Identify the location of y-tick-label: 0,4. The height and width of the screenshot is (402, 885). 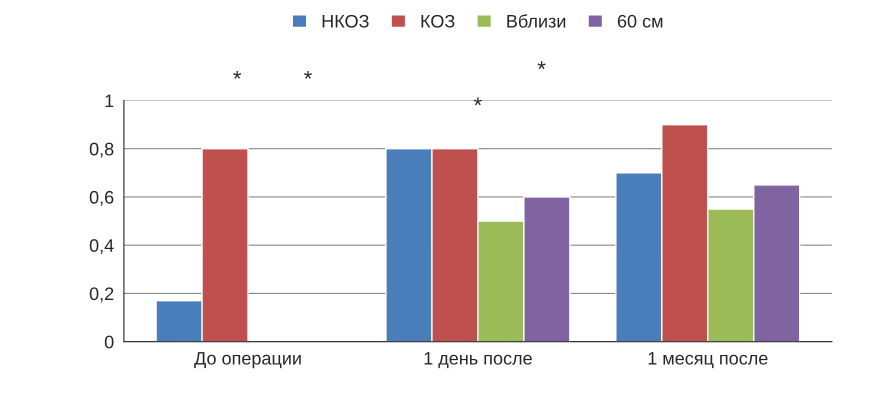
(102, 246).